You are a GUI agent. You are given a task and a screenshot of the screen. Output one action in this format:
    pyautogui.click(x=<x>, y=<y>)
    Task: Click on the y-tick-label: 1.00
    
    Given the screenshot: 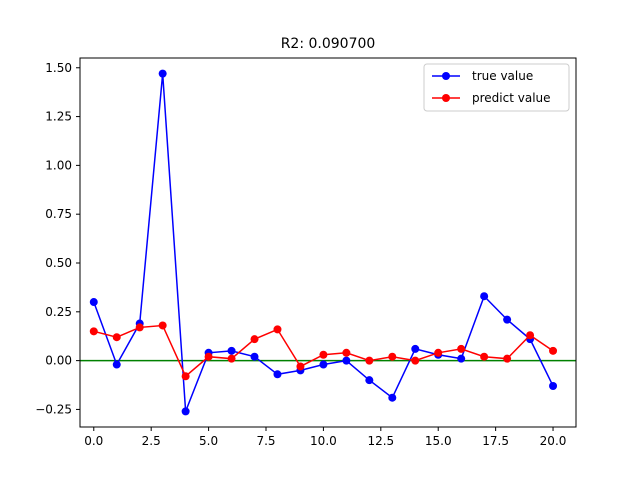 What is the action you would take?
    pyautogui.click(x=58, y=165)
    